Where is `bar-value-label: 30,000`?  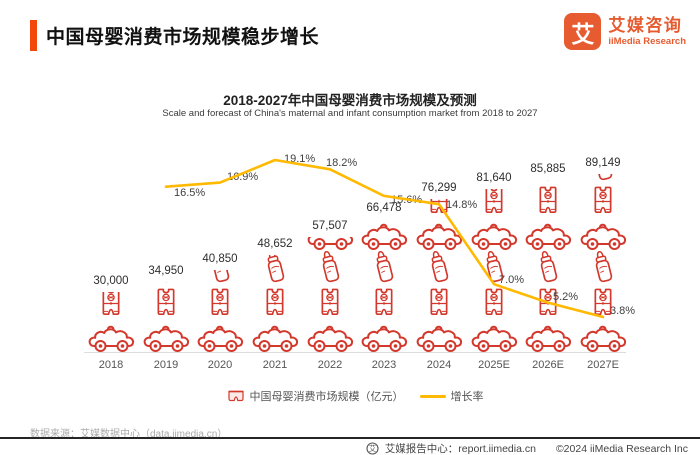
bar-value-label: 30,000 is located at coordinates (111, 281).